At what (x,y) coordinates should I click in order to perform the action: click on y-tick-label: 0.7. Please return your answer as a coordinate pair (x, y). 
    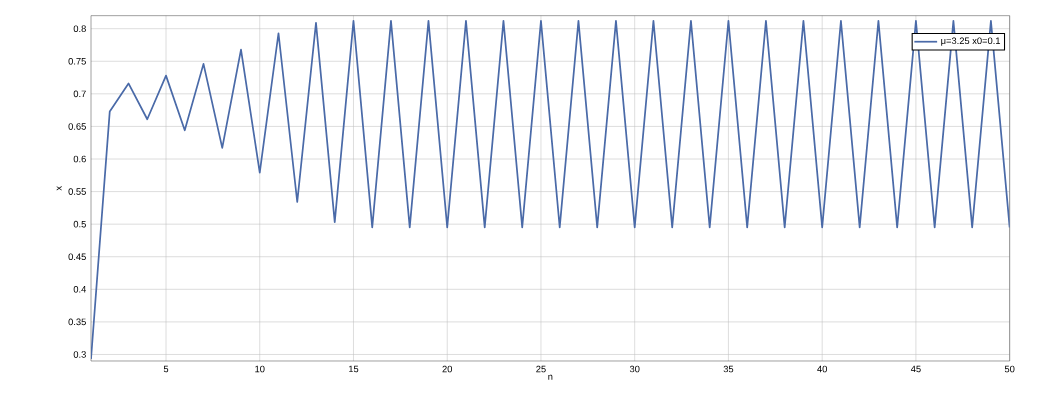
    Looking at the image, I should click on (79, 94).